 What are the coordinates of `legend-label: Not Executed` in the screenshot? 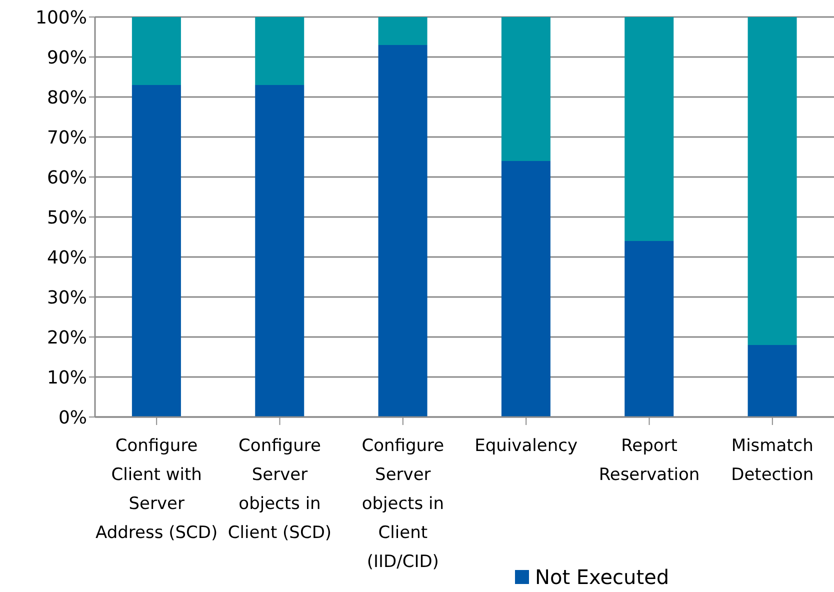 It's located at (602, 577).